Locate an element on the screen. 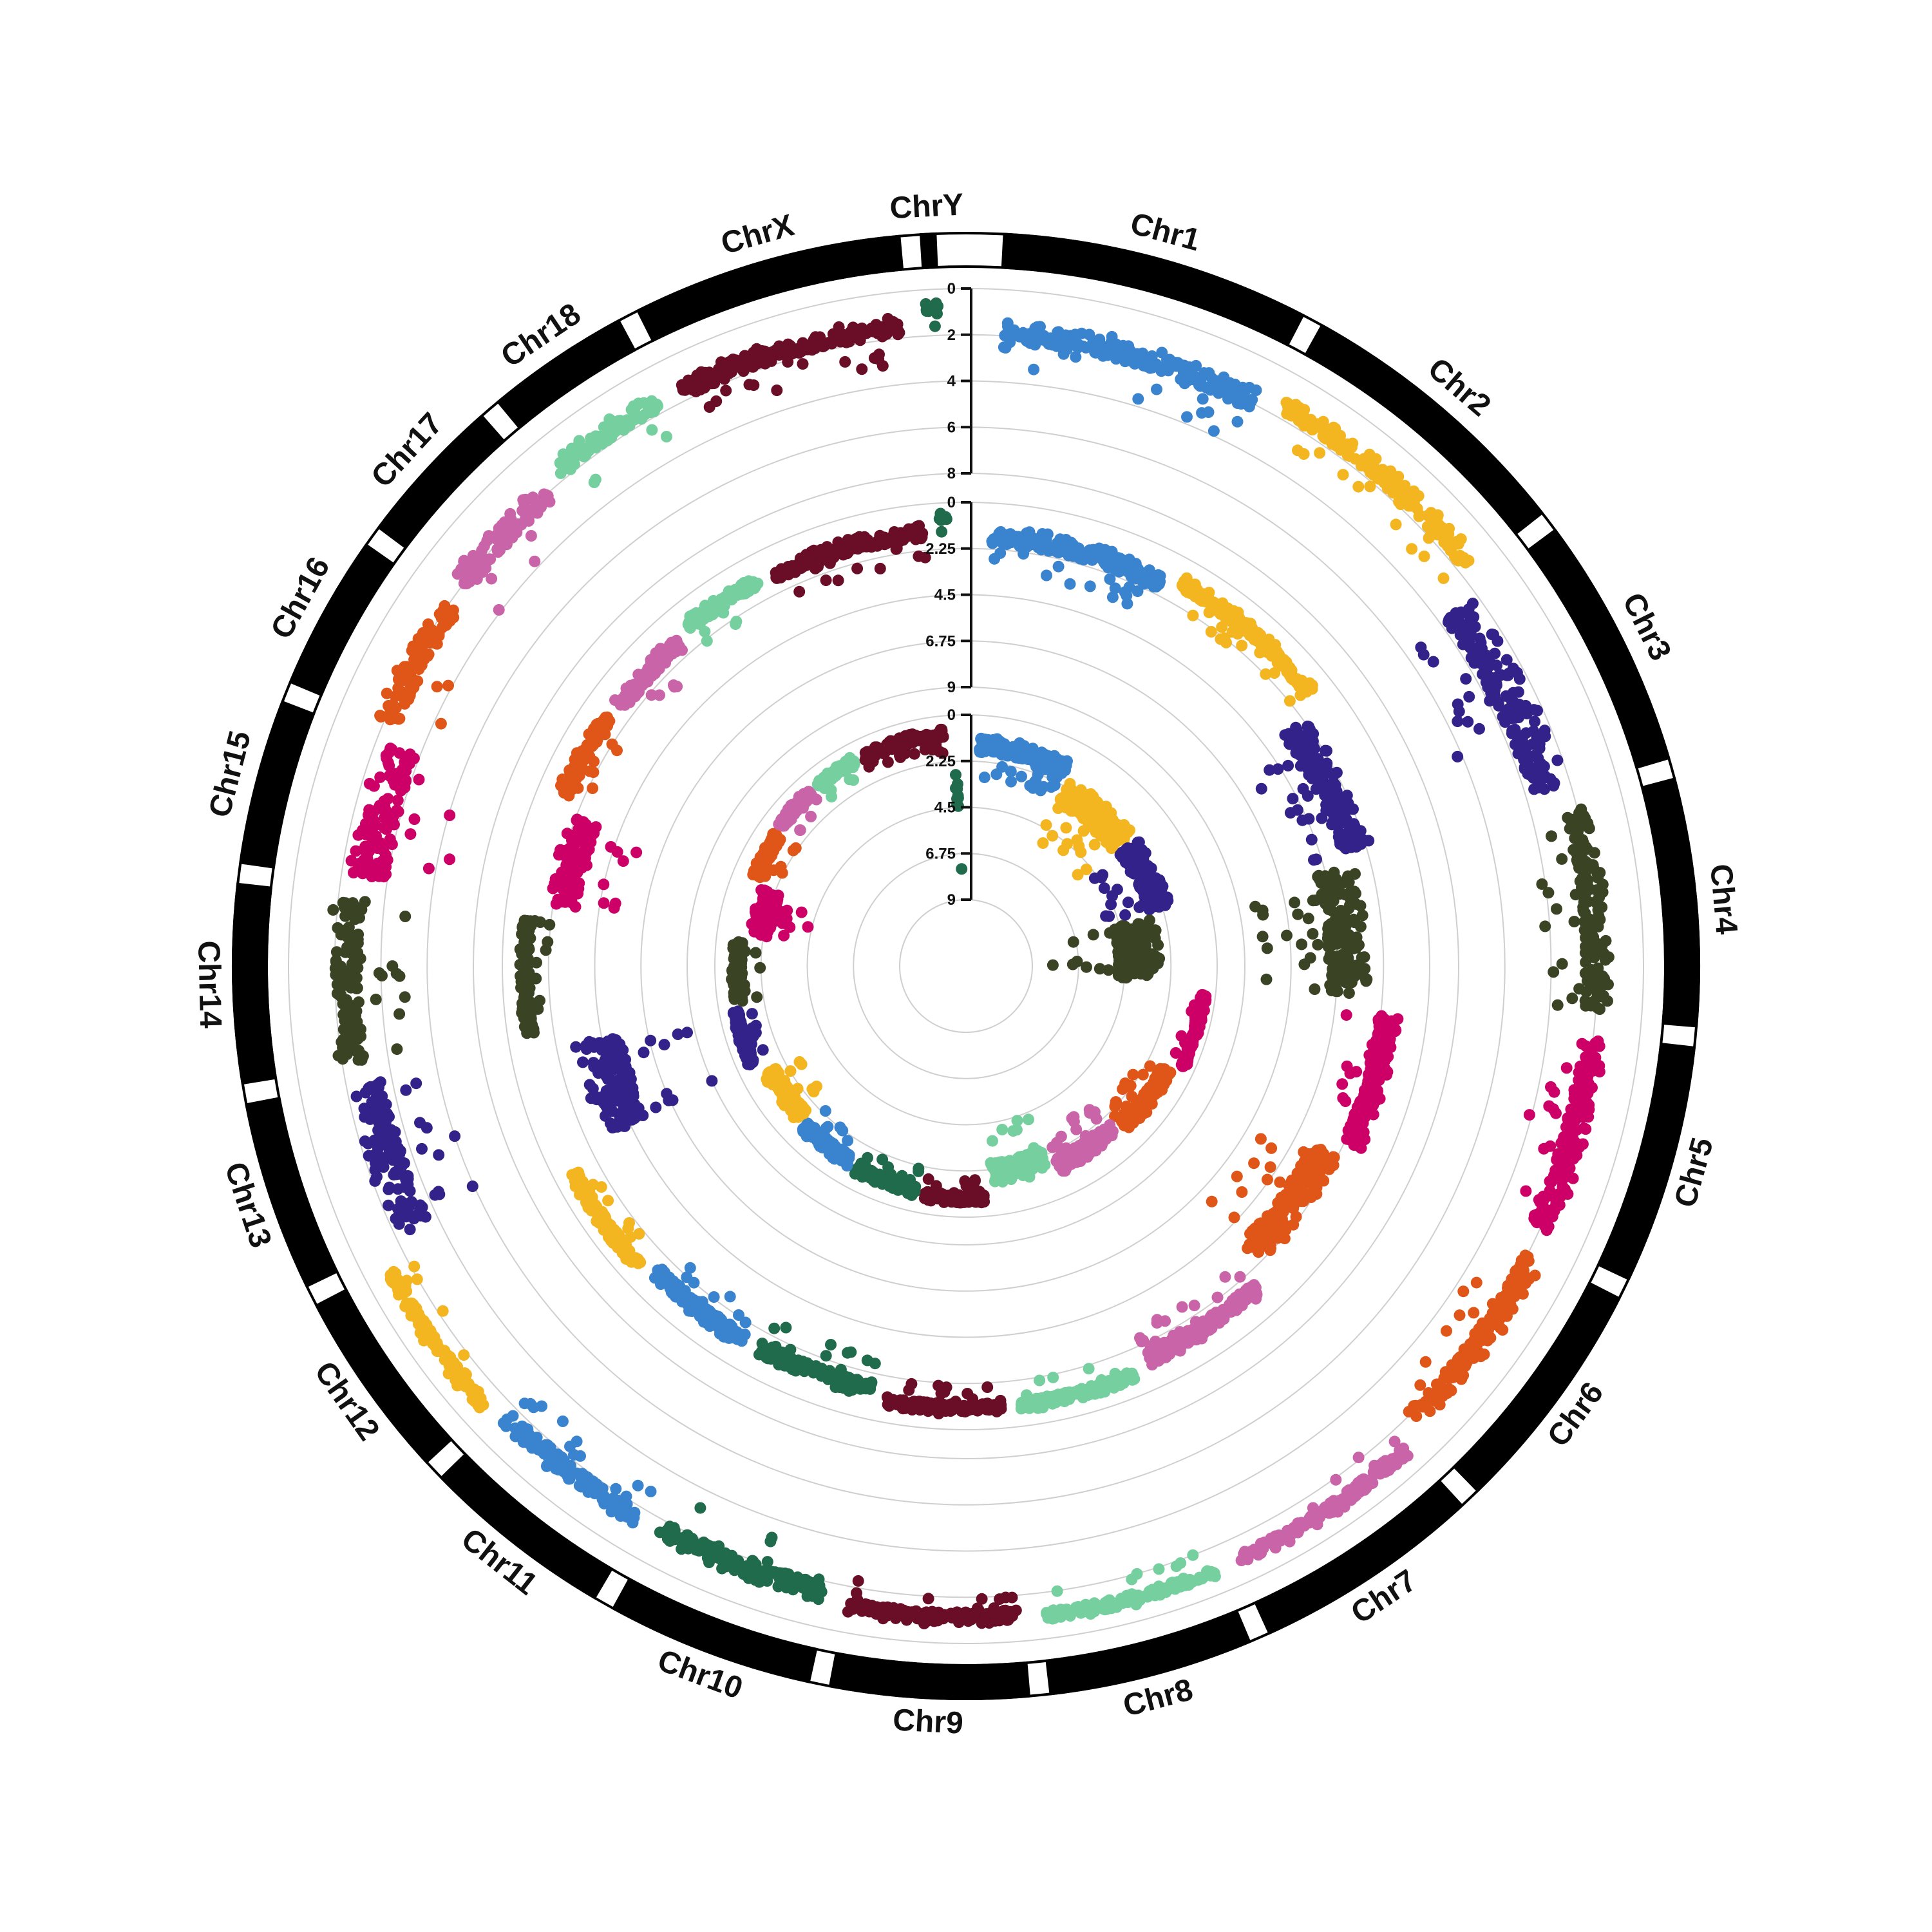 This screenshot has height=1932, width=1932. points-chr1 is located at coordinates (1076, 568).